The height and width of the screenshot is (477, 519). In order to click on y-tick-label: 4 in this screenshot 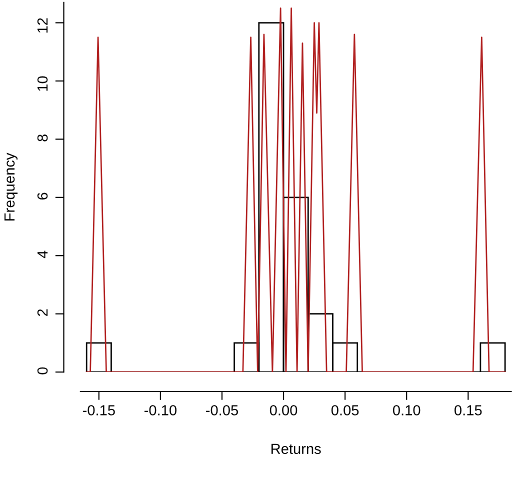, I will do `click(43, 254)`.